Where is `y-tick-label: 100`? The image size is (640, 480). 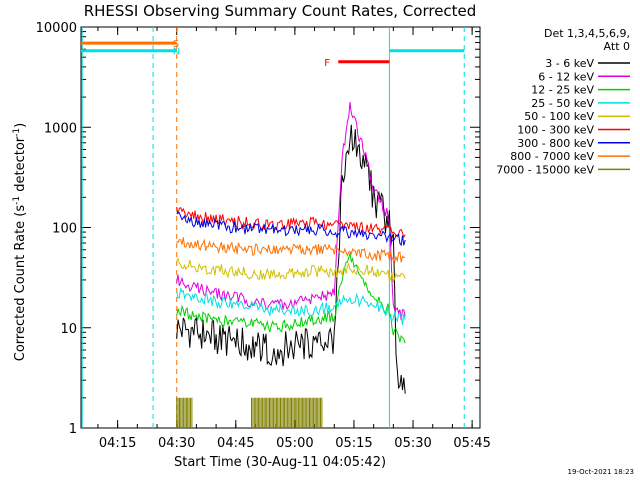
y-tick-label: 100 is located at coordinates (64, 229).